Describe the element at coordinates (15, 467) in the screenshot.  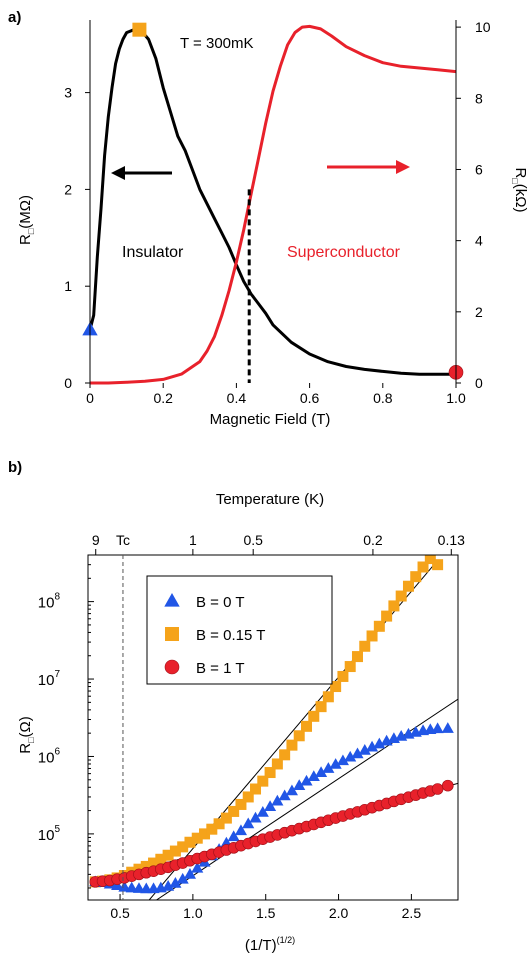
I see `panel-b-label: b)` at that location.